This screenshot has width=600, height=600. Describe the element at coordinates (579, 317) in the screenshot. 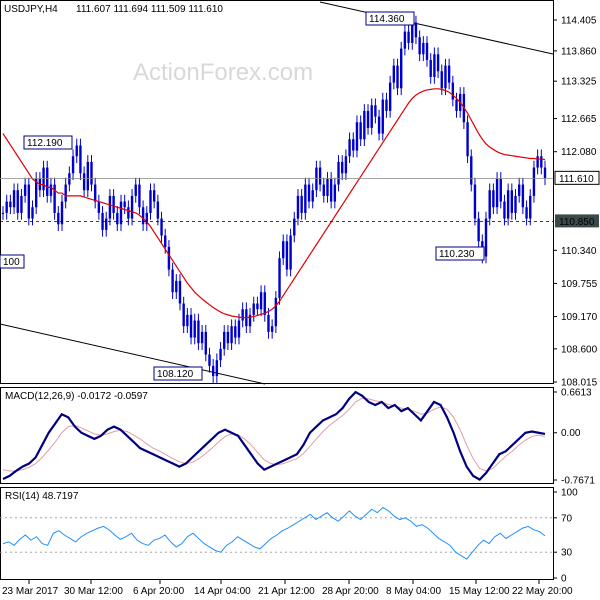

I see `price-tick-label: 109.170` at that location.